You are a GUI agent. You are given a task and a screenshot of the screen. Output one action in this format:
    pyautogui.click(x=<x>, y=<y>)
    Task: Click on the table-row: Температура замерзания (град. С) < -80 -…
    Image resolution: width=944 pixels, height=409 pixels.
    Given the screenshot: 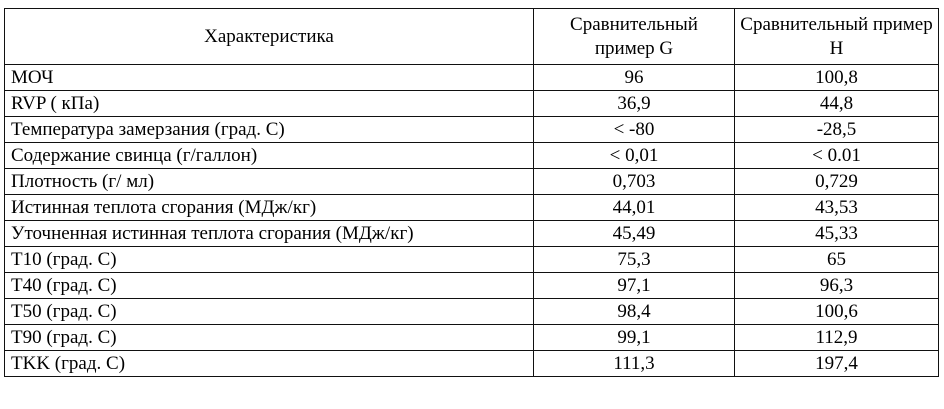 What is the action you would take?
    pyautogui.click(x=471, y=129)
    